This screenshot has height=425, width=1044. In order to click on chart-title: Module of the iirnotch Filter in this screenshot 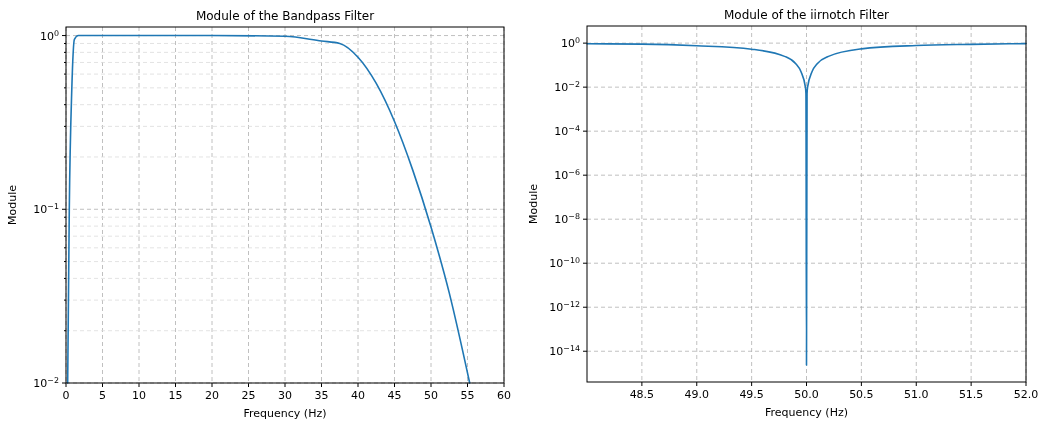, I will do `click(806, 15)`.